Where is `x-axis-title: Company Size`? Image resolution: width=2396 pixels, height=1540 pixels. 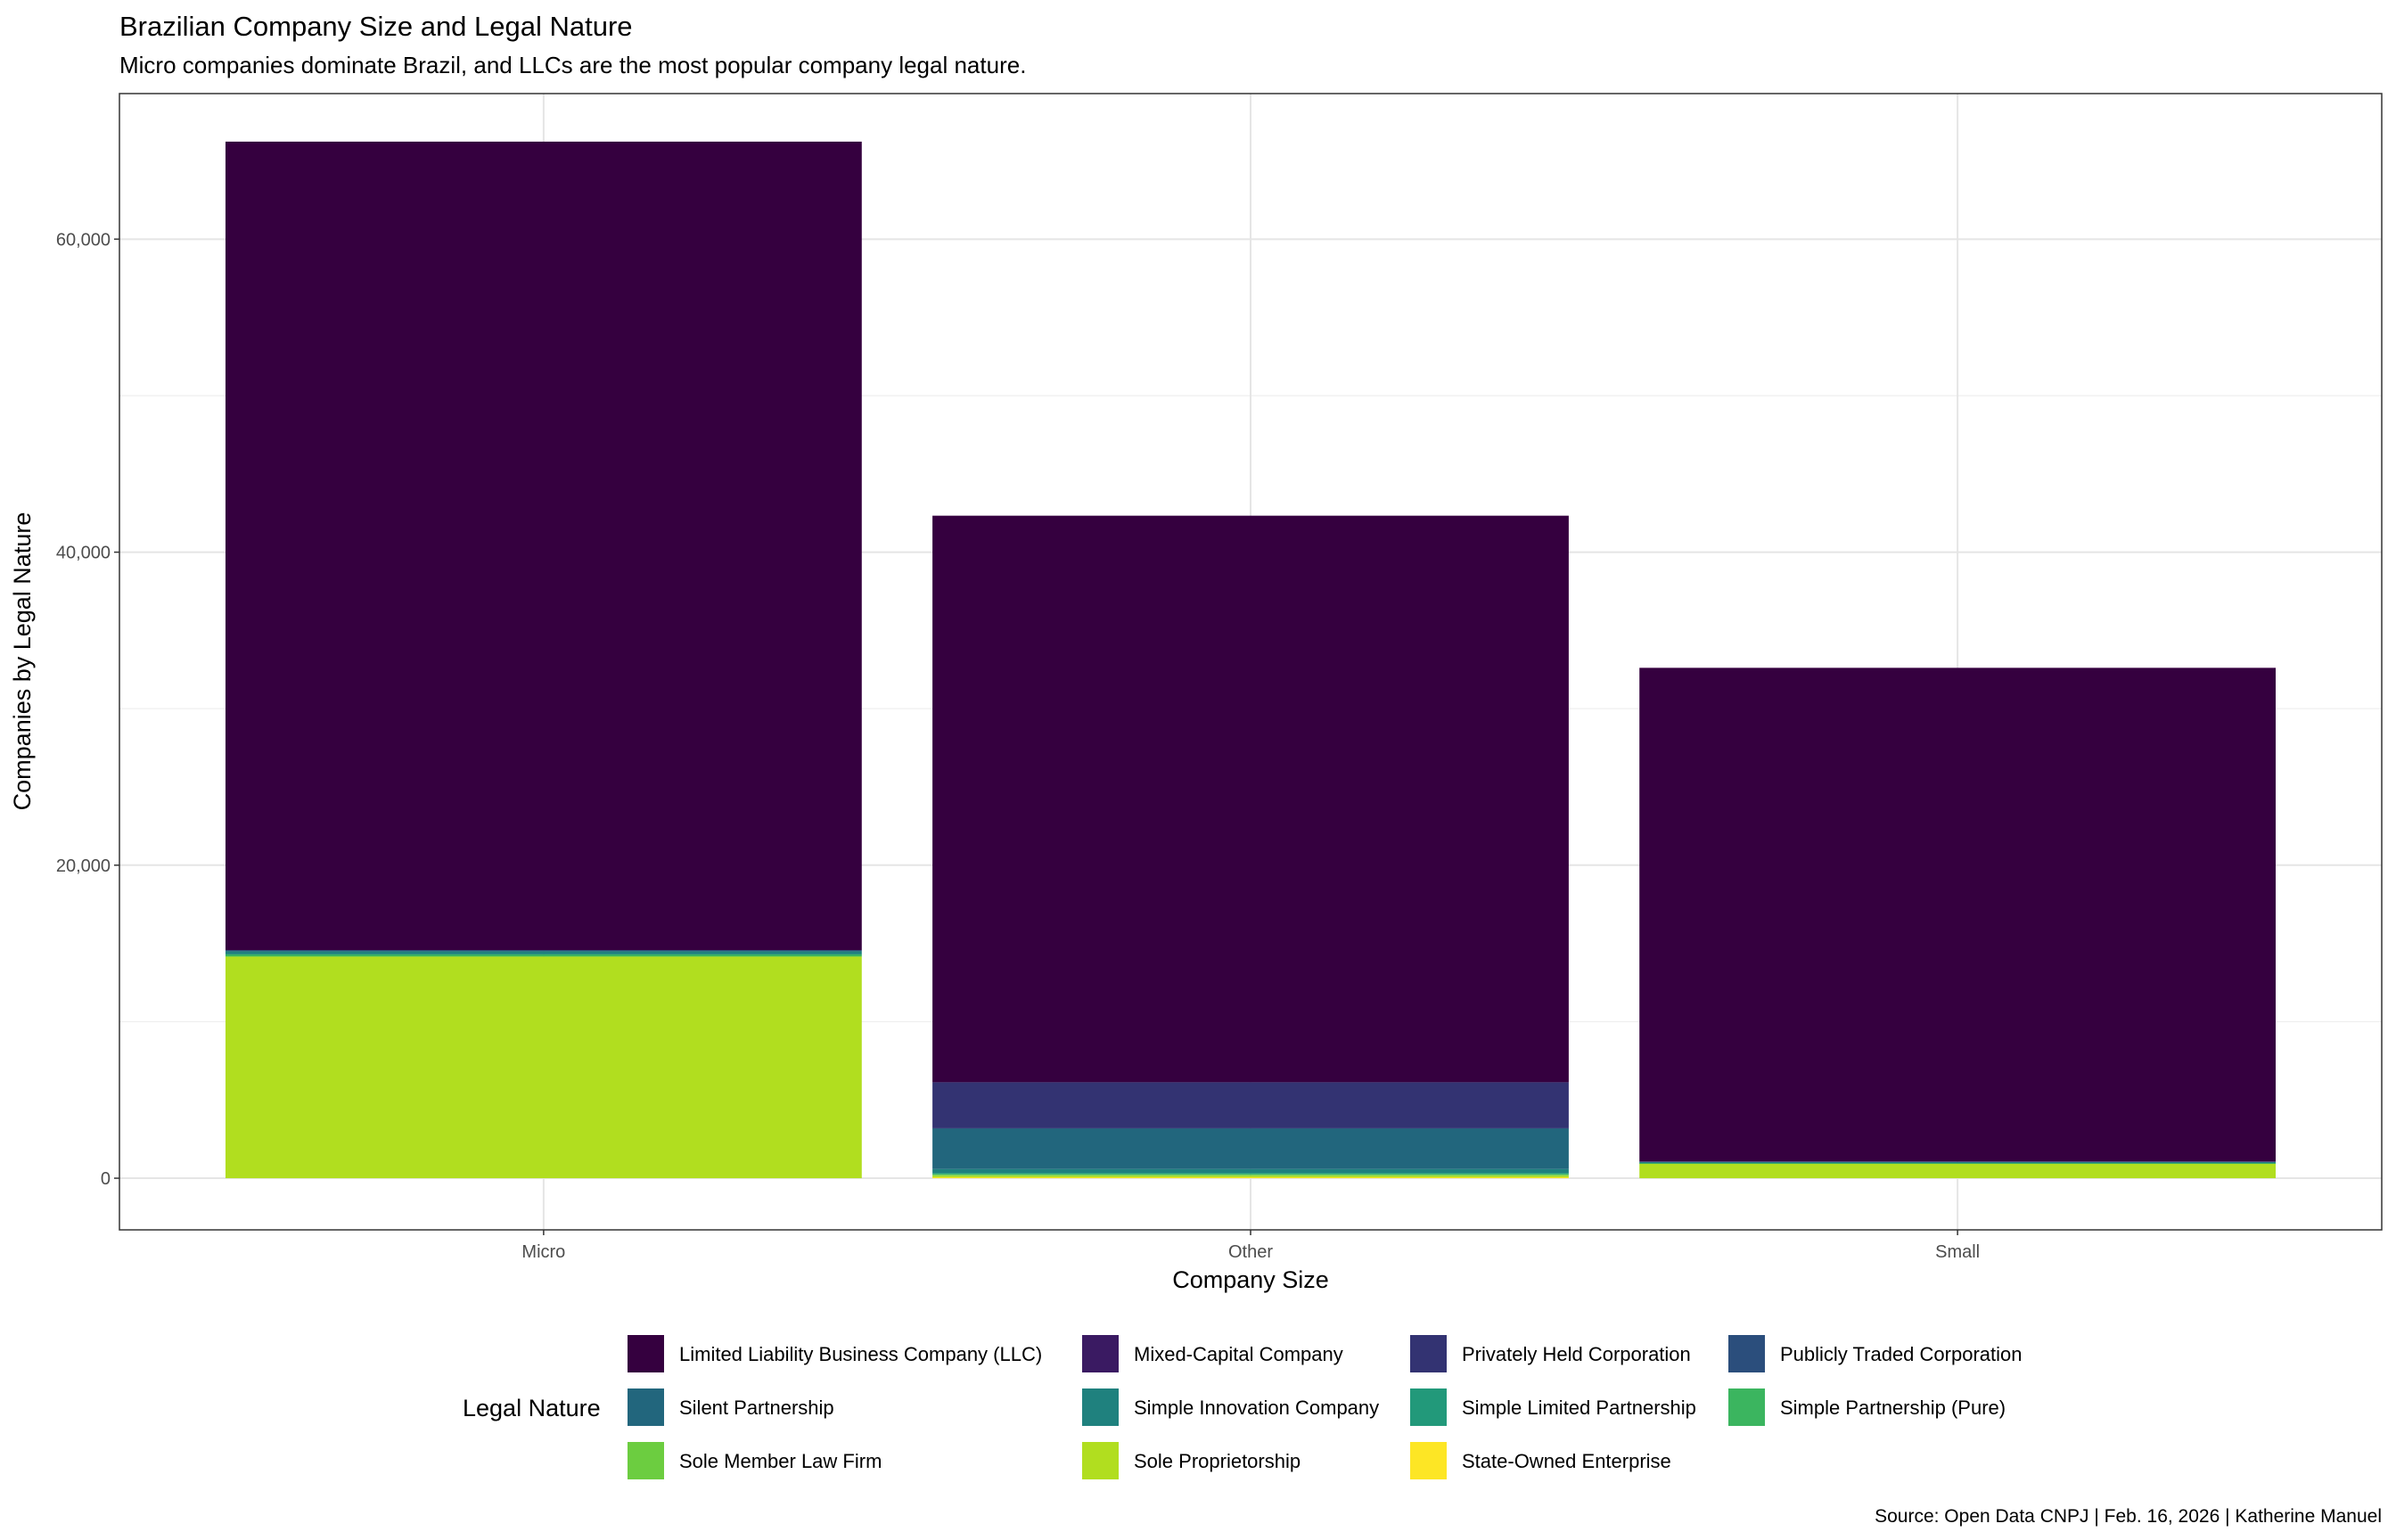 x-axis-title: Company Size is located at coordinates (1250, 1279).